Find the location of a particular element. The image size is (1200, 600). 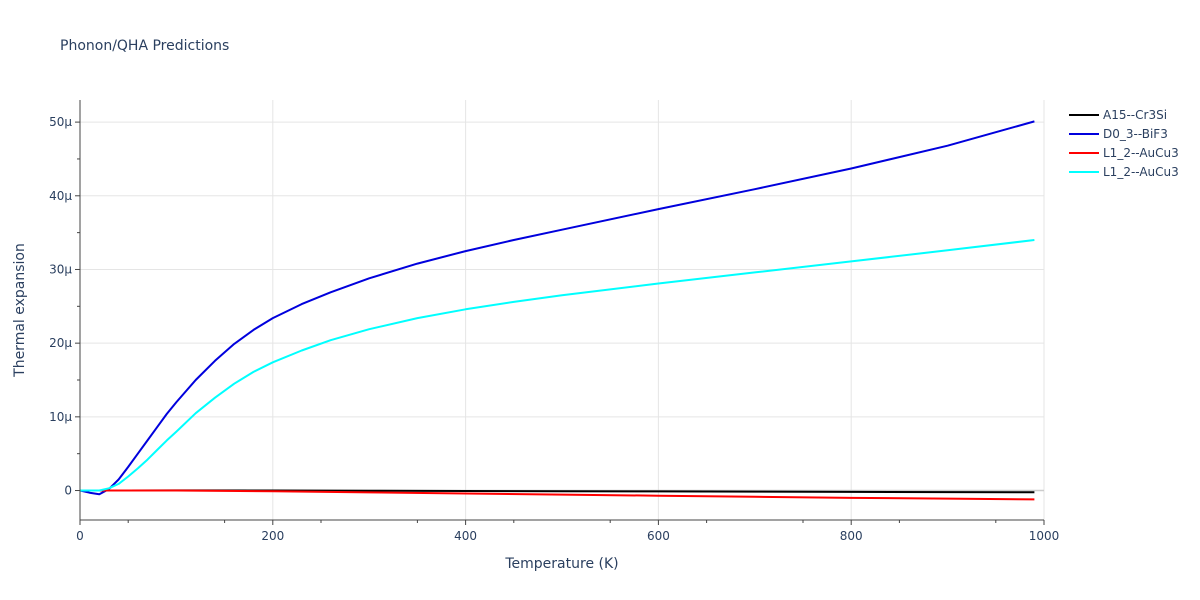

x-tick-label: 800 is located at coordinates (851, 536).